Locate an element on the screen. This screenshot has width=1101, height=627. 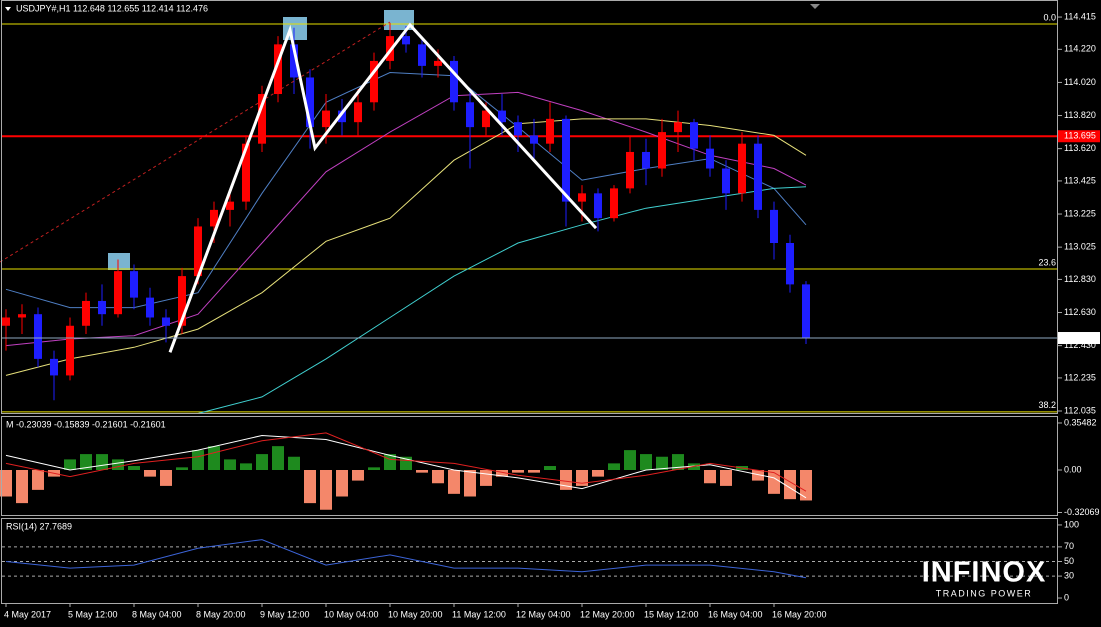
x-tick-label: 15 May 12:00 is located at coordinates (671, 614).